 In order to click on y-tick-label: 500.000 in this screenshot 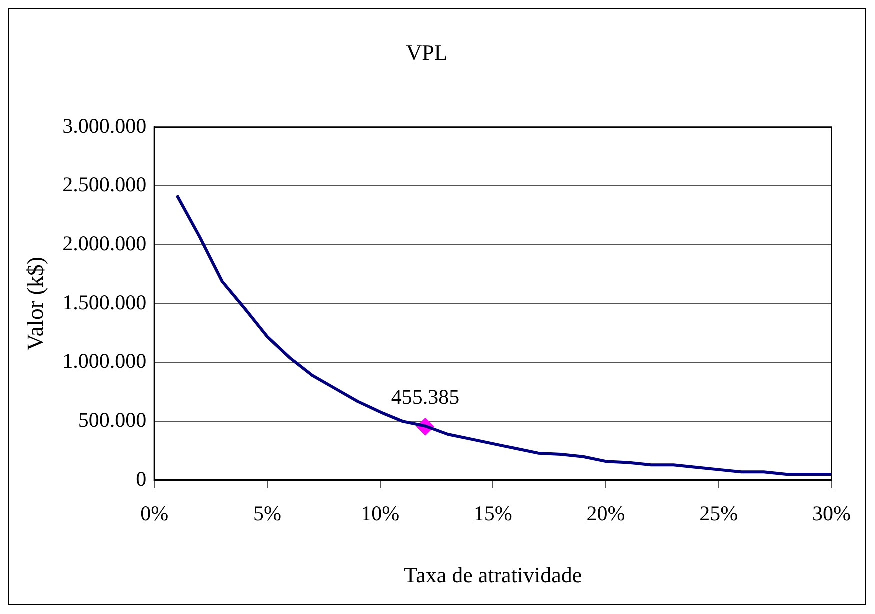, I will do `click(112, 420)`.